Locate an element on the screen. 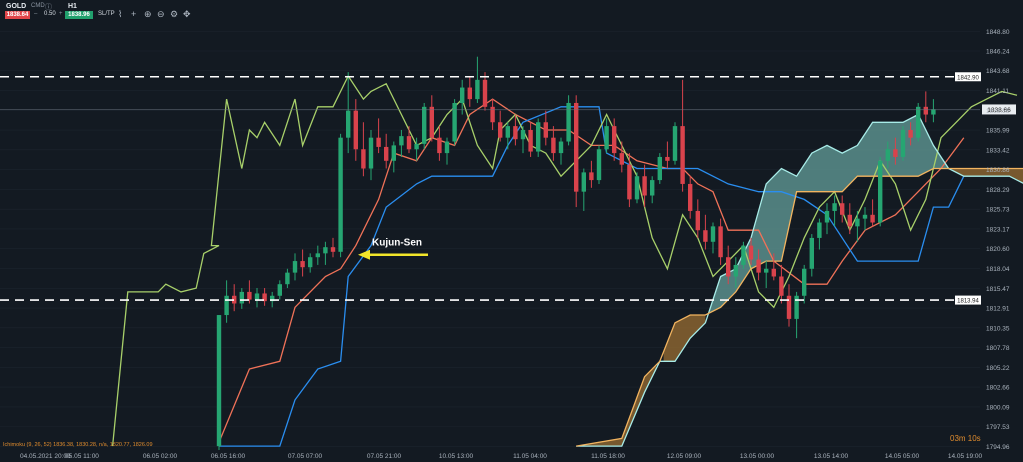 Image resolution: width=1023 pixels, height=462 pixels. x-tick-label: 11.05 04:00 is located at coordinates (530, 456).